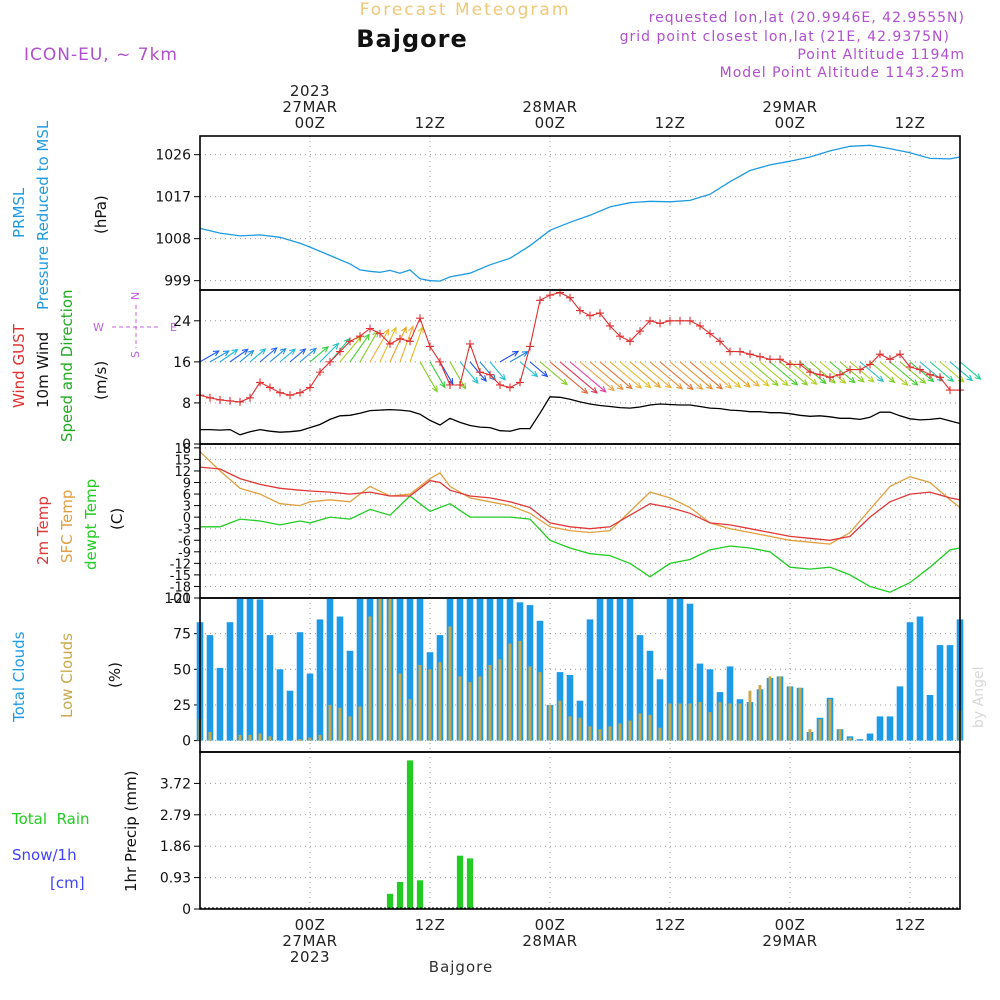  What do you see at coordinates (67, 365) in the screenshot?
I see `speed-direction-label: Speed and Direction` at bounding box center [67, 365].